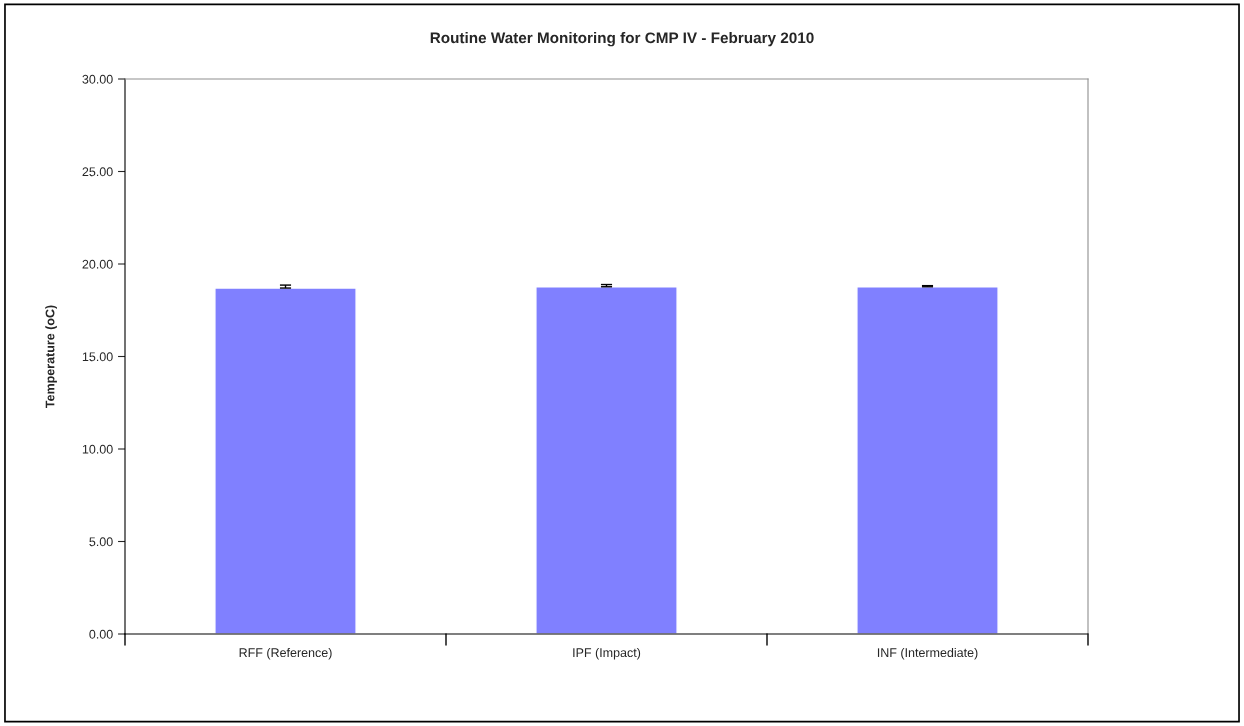  I want to click on x-tick-label: IPF (Impact), so click(607, 653).